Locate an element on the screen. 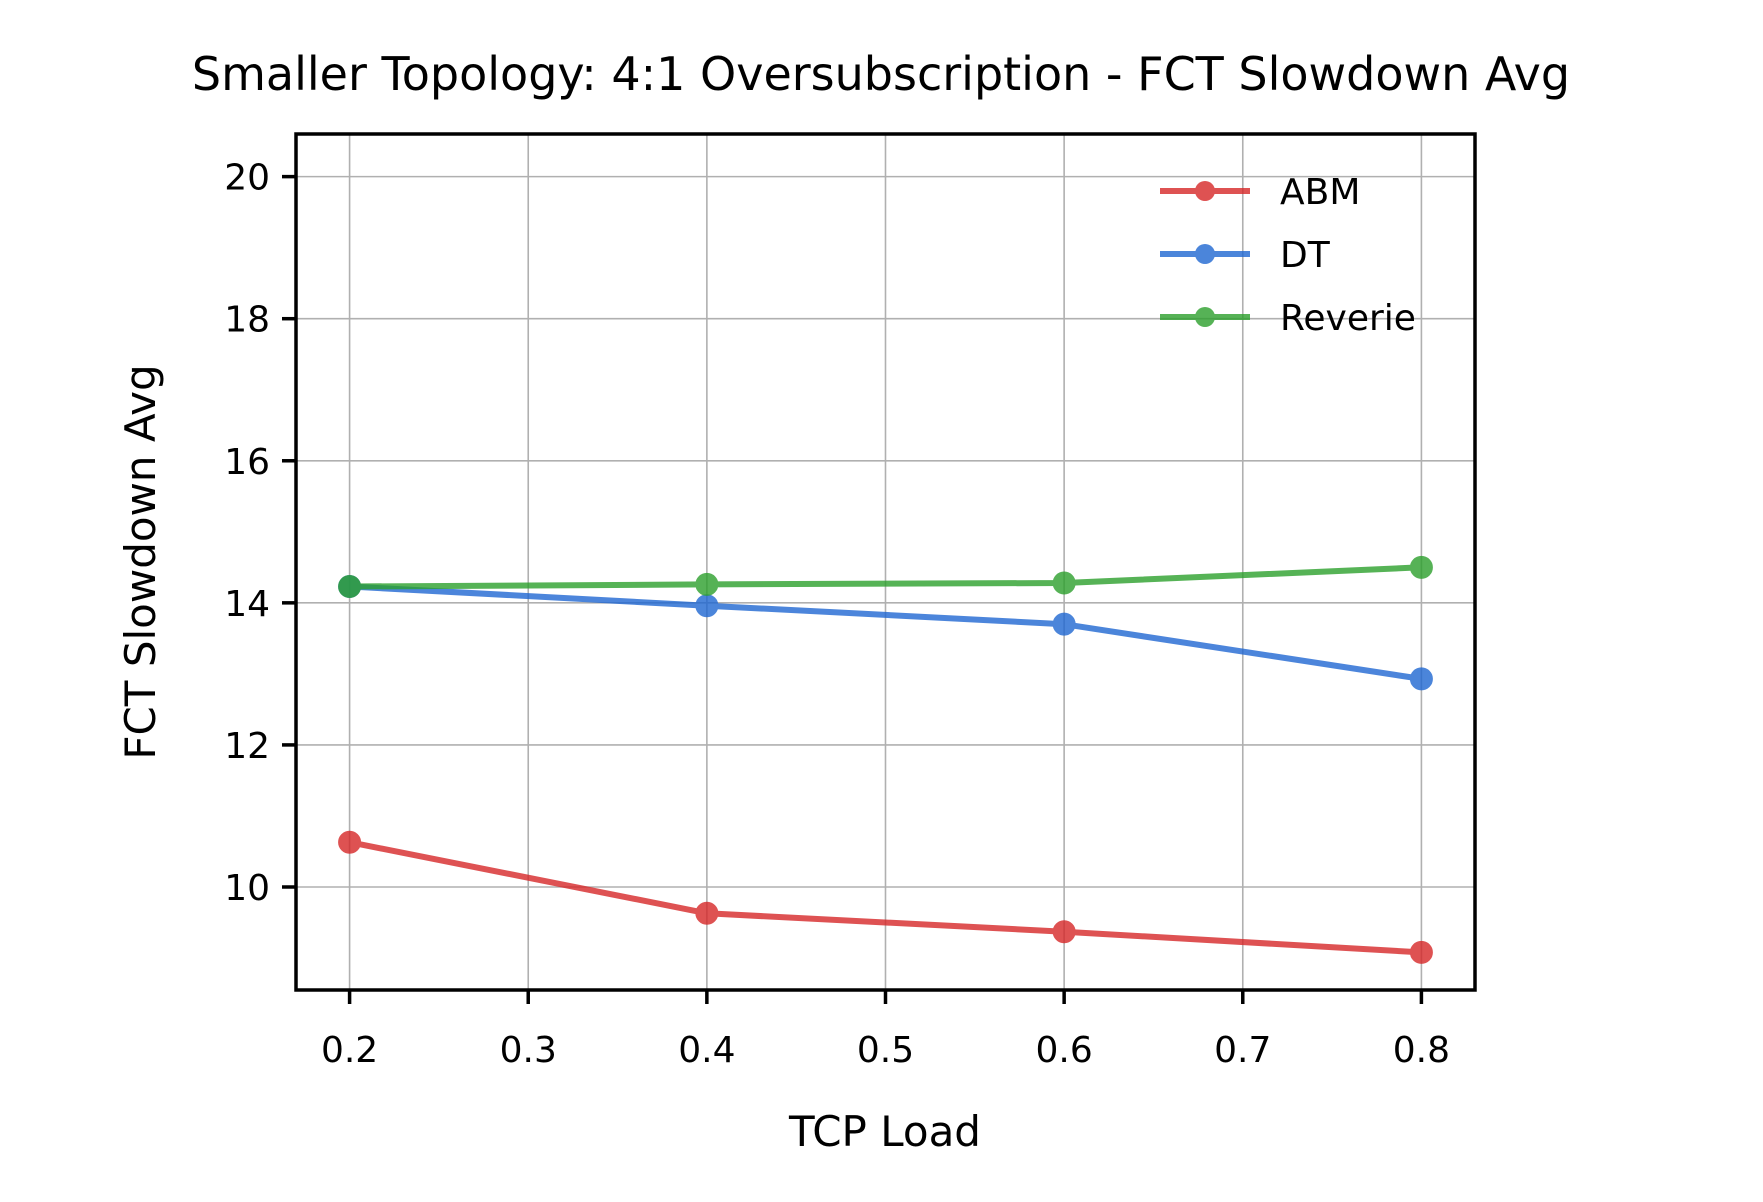  legend-swatch-reverie is located at coordinates (1205, 317).